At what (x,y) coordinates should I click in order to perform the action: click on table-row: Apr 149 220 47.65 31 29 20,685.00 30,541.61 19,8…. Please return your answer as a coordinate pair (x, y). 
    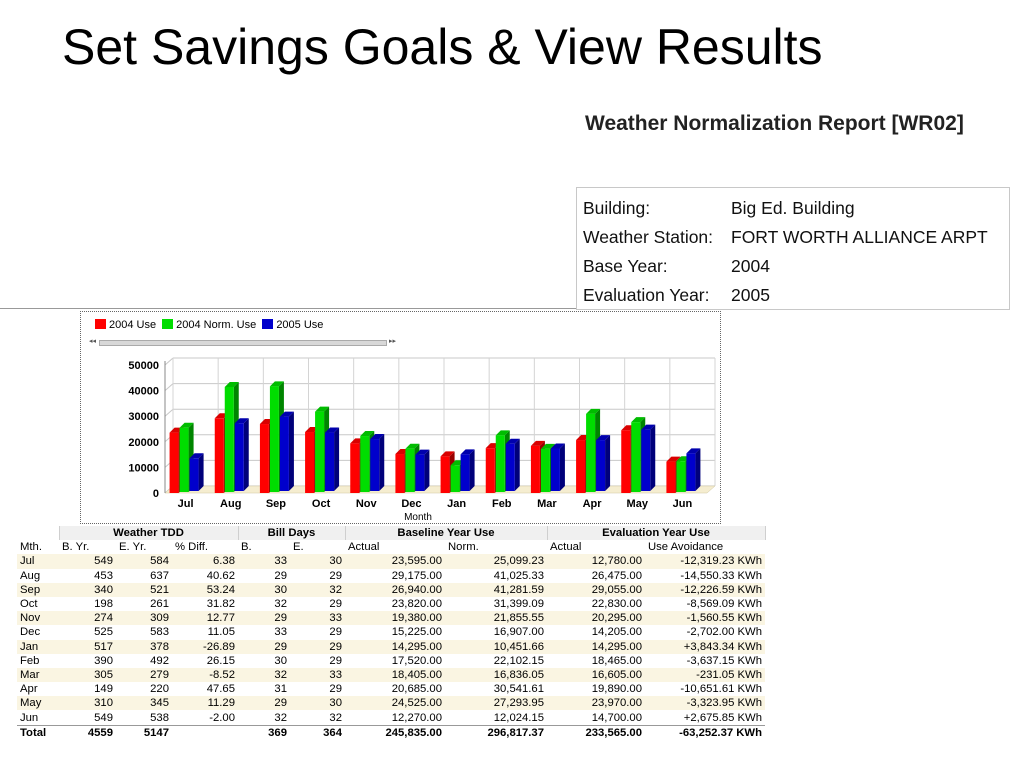
    Looking at the image, I should click on (391, 689).